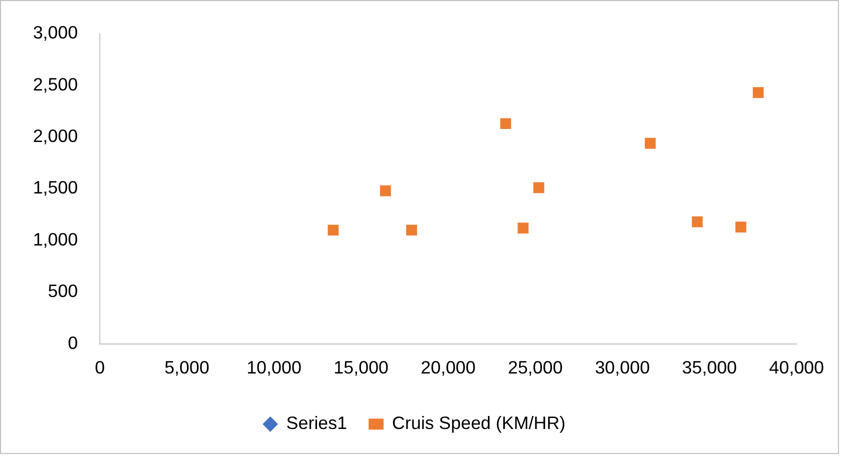 The height and width of the screenshot is (458, 843). Describe the element at coordinates (55, 136) in the screenshot. I see `y-tick-label: 2,000` at that location.